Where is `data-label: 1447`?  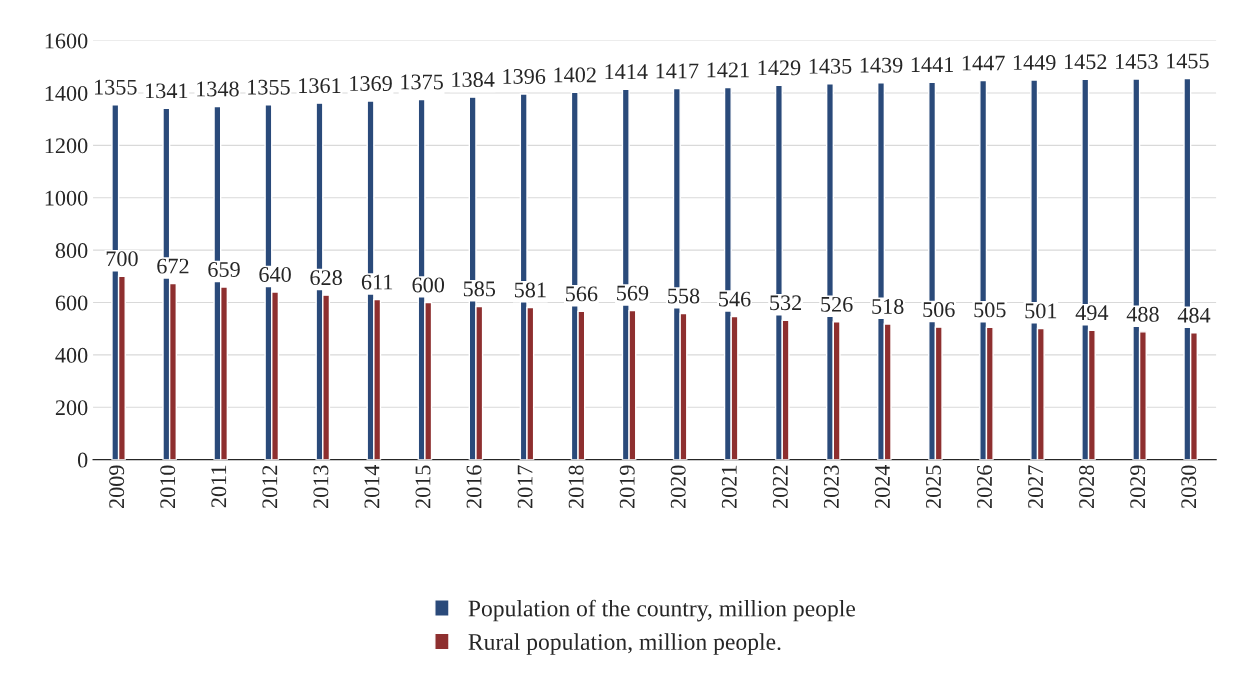 data-label: 1447 is located at coordinates (983, 63).